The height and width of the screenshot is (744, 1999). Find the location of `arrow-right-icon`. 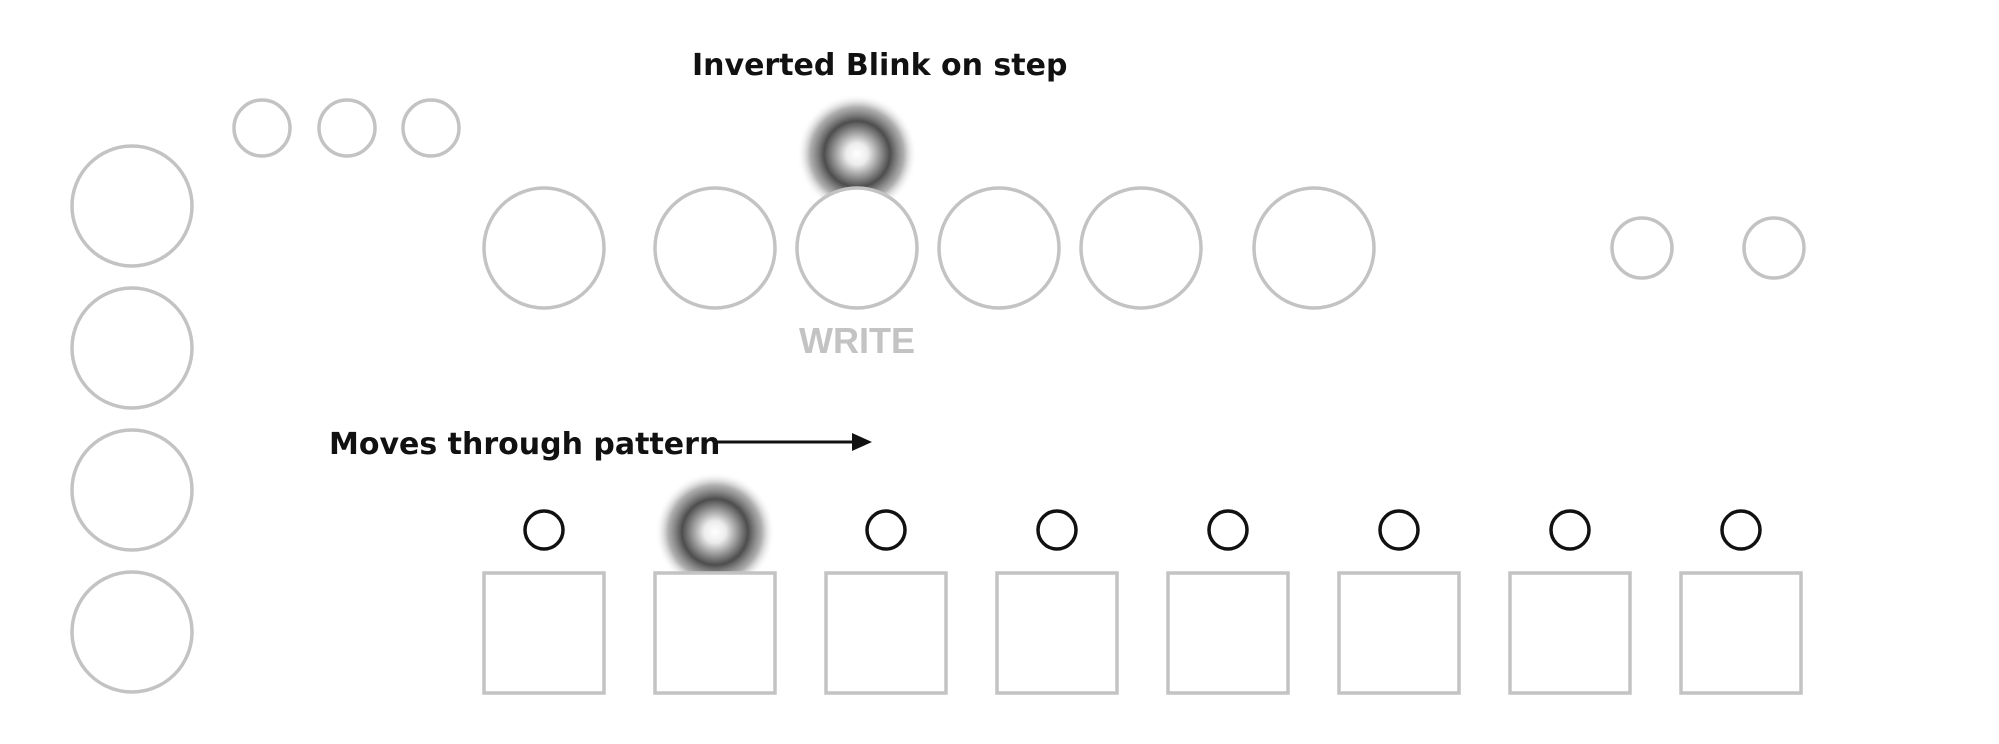

arrow-right-icon is located at coordinates (794, 442).